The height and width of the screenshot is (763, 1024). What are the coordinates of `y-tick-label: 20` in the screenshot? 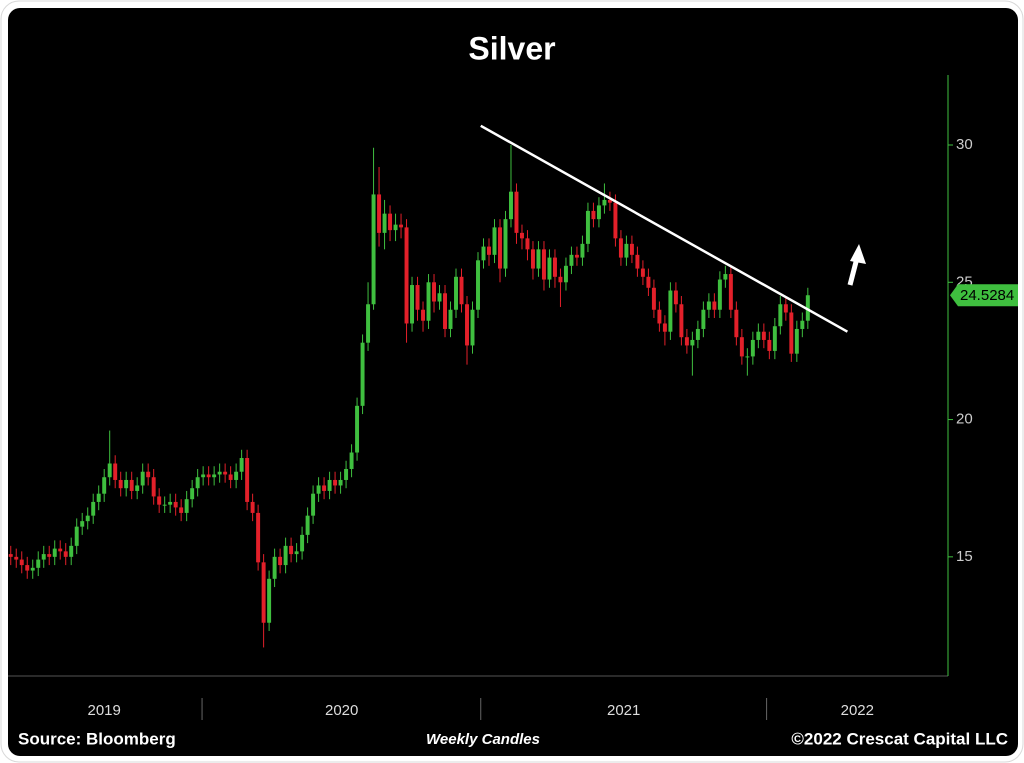 It's located at (964, 419).